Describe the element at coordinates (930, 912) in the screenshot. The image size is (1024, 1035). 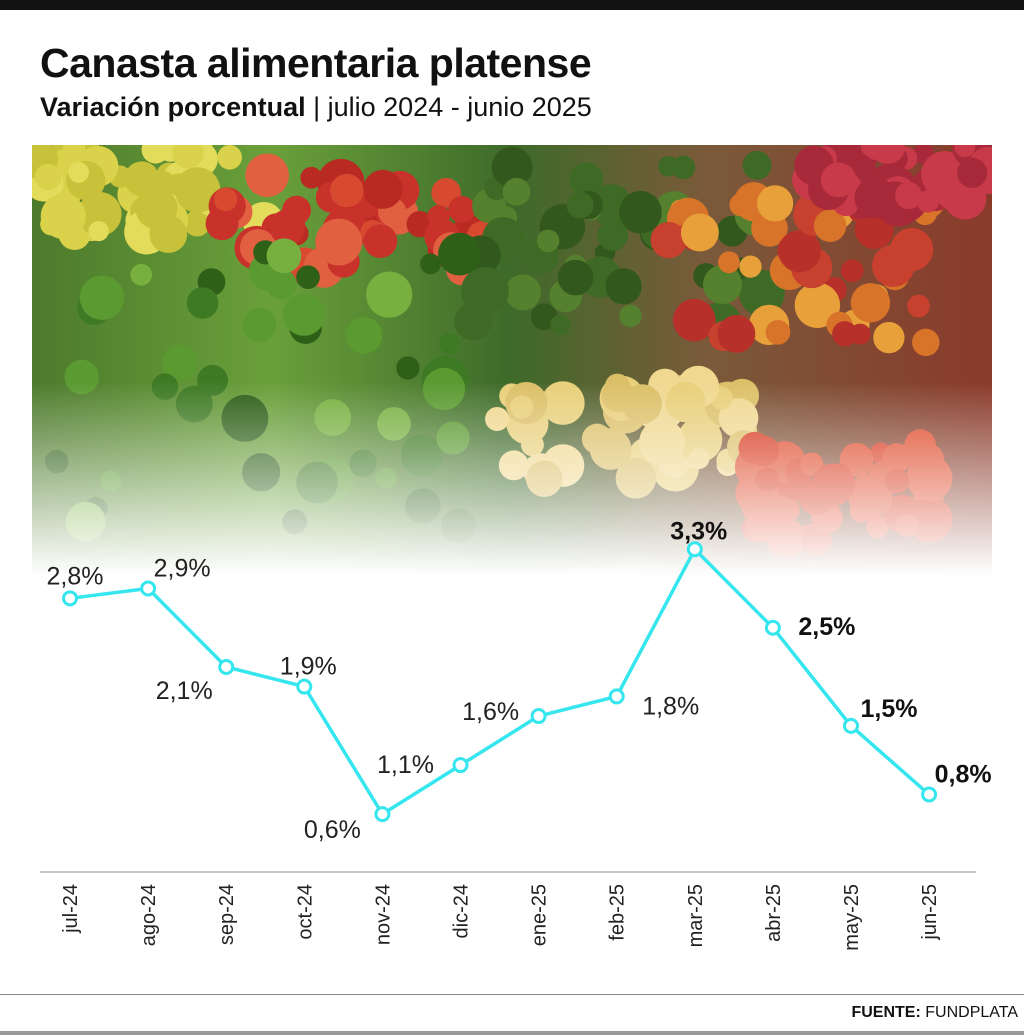
I see `x-tick-label: jun-25` at that location.